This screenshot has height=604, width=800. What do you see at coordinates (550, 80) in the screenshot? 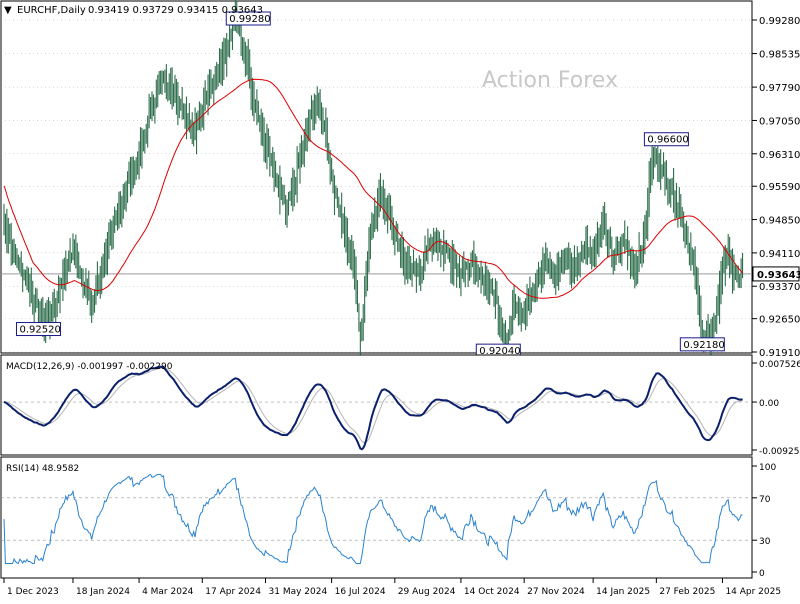
I see `watermark: Action Forex` at bounding box center [550, 80].